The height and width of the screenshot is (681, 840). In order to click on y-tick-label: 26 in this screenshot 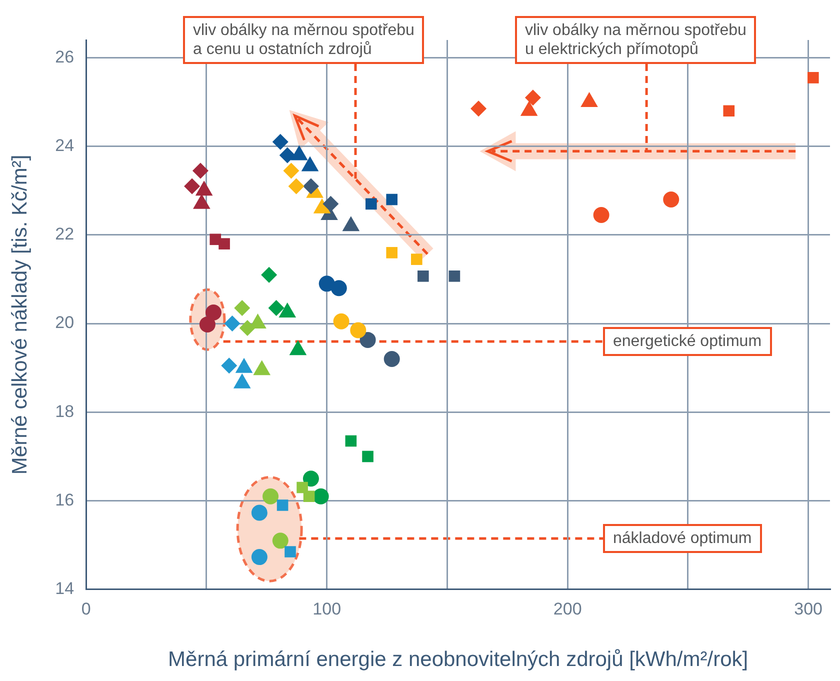, I will do `click(64, 56)`.